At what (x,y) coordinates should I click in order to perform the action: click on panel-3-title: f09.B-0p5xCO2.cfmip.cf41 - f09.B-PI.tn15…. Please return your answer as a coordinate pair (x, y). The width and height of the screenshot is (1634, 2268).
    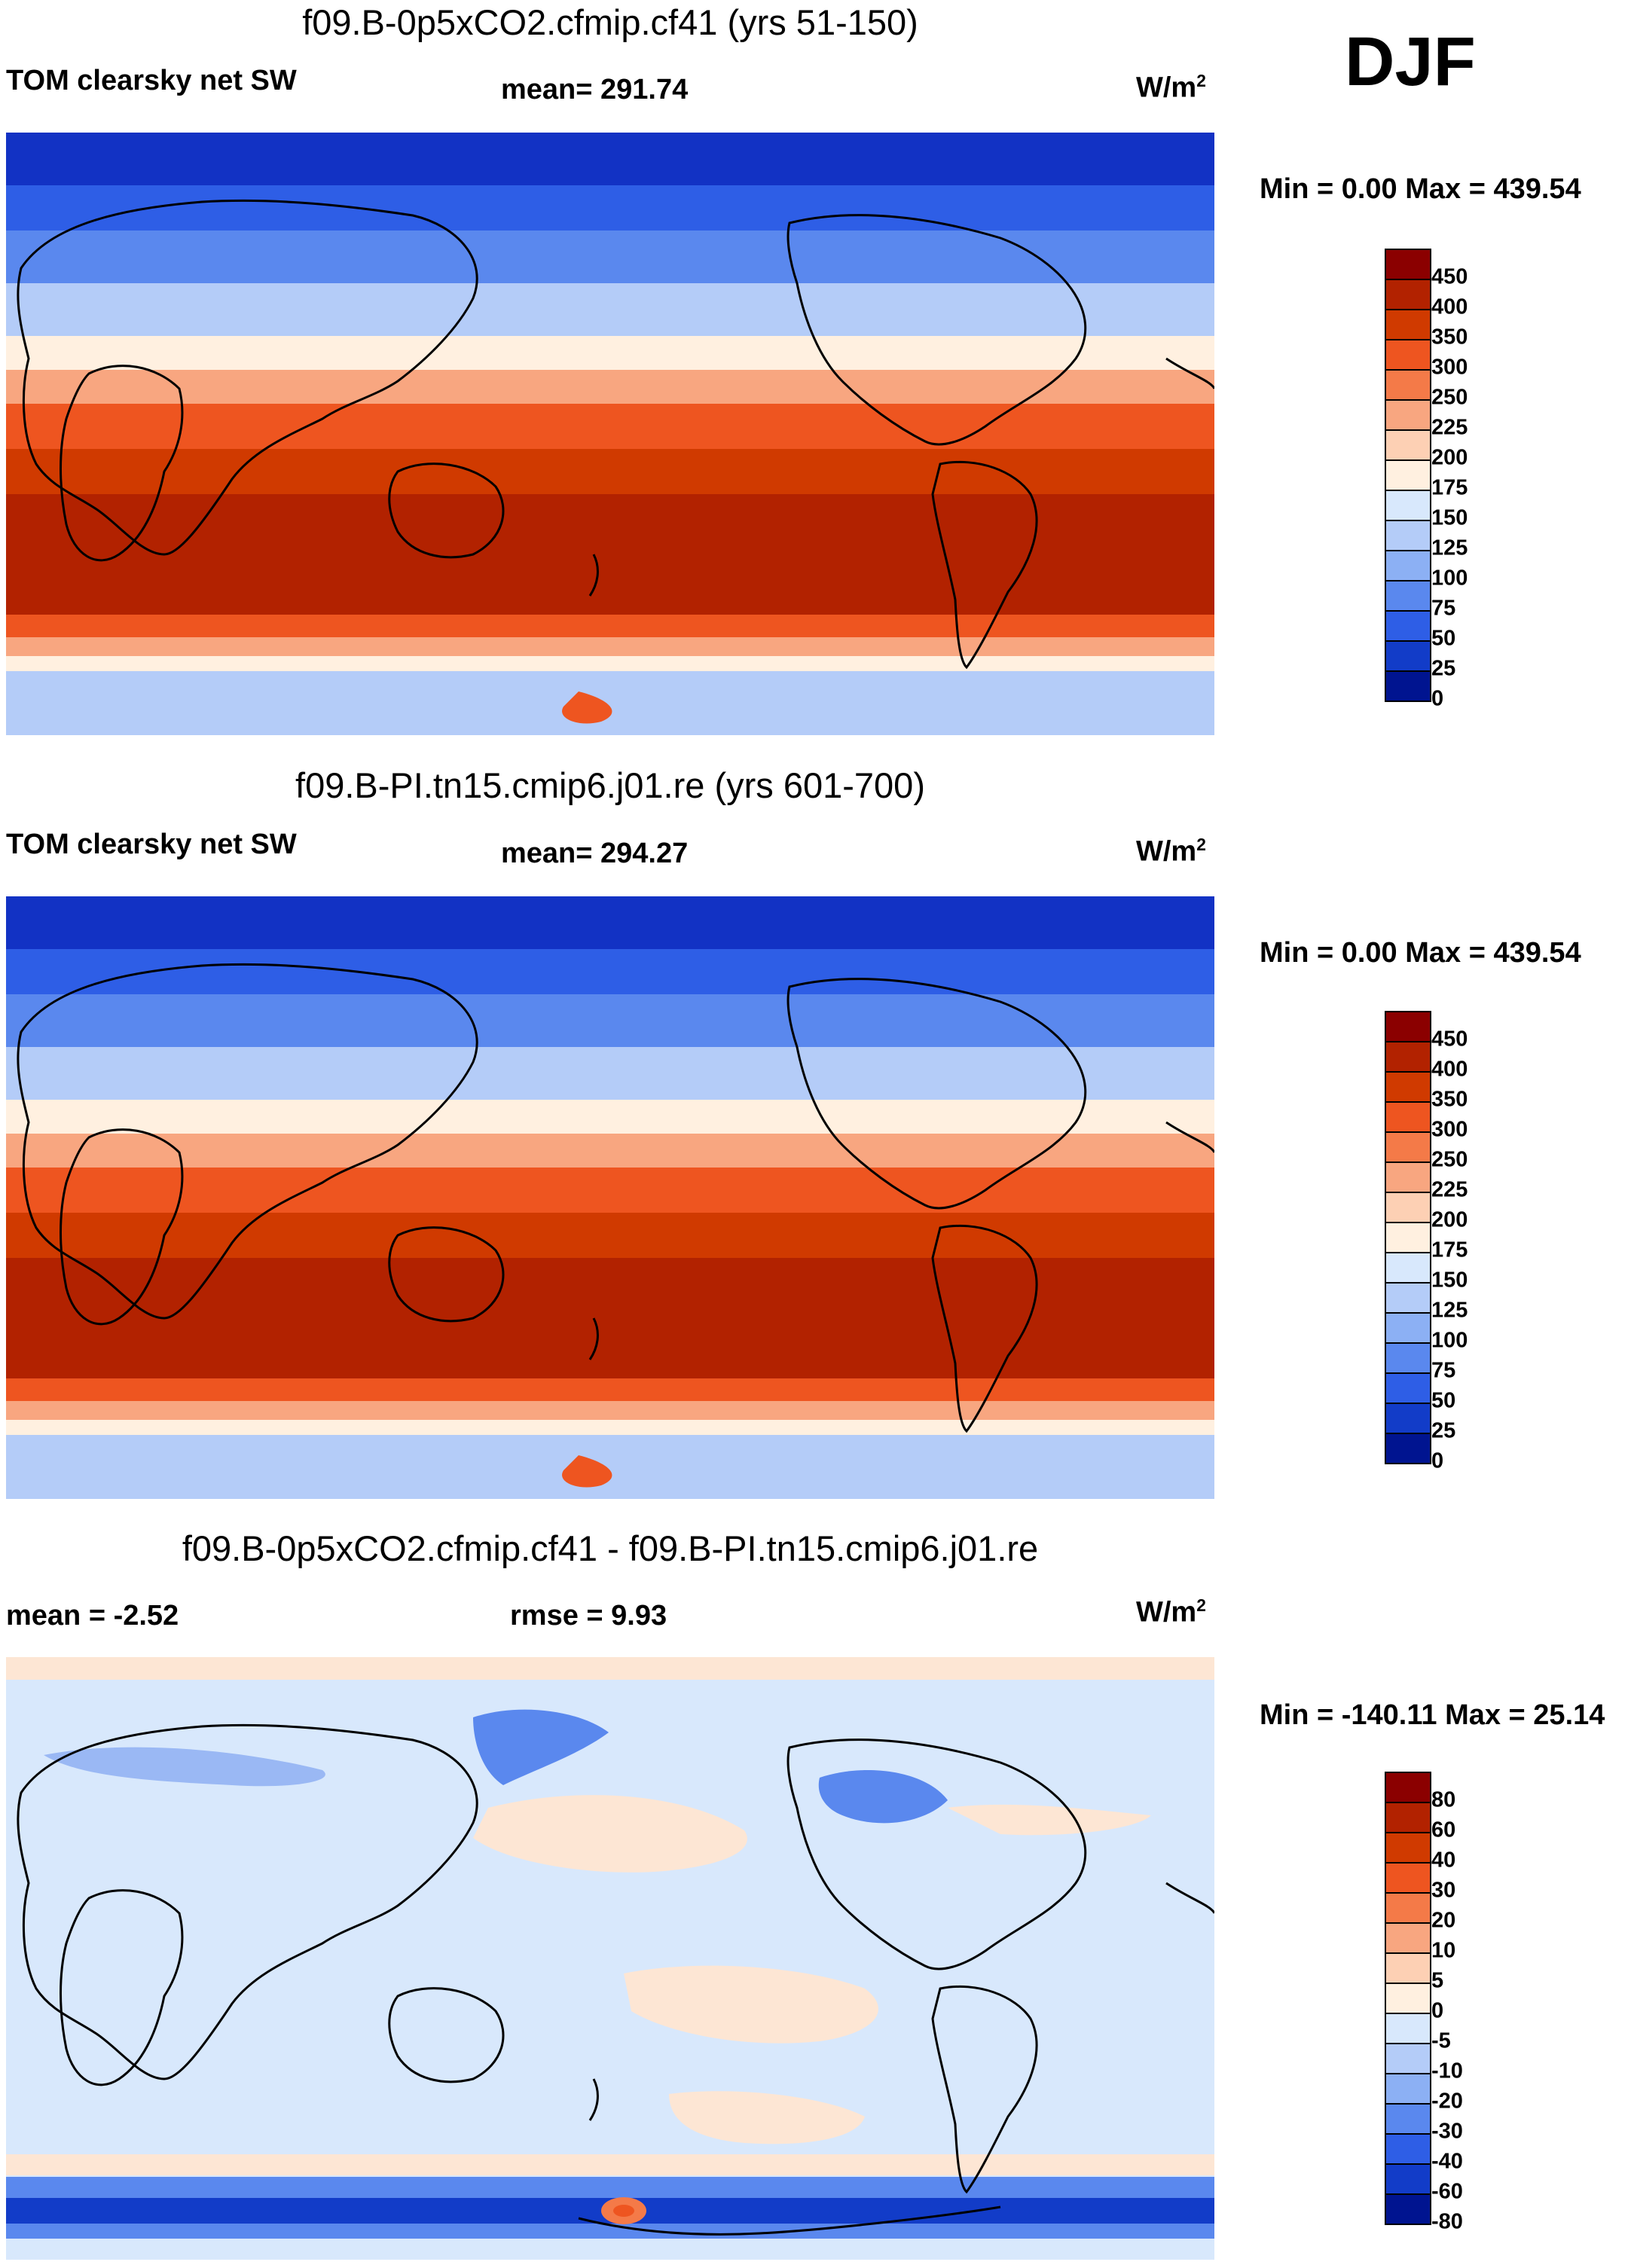
    Looking at the image, I should click on (610, 1548).